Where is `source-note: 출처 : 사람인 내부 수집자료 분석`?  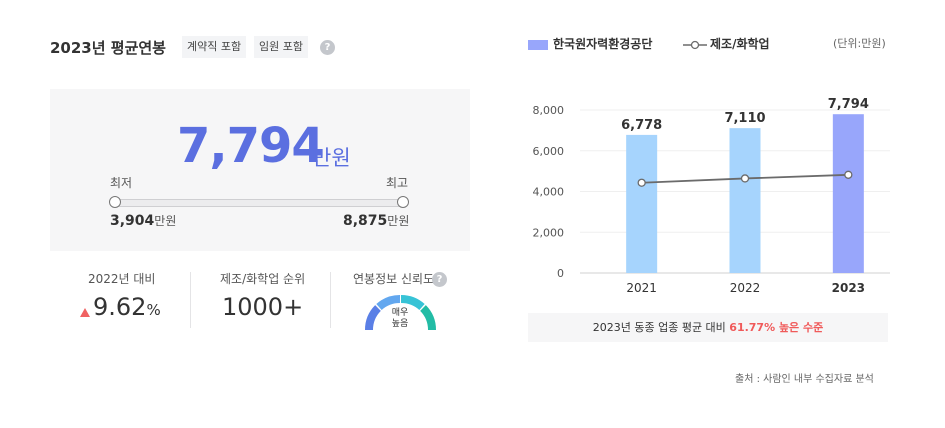 source-note: 출처 : 사람인 내부 수집자료 분석 is located at coordinates (804, 379).